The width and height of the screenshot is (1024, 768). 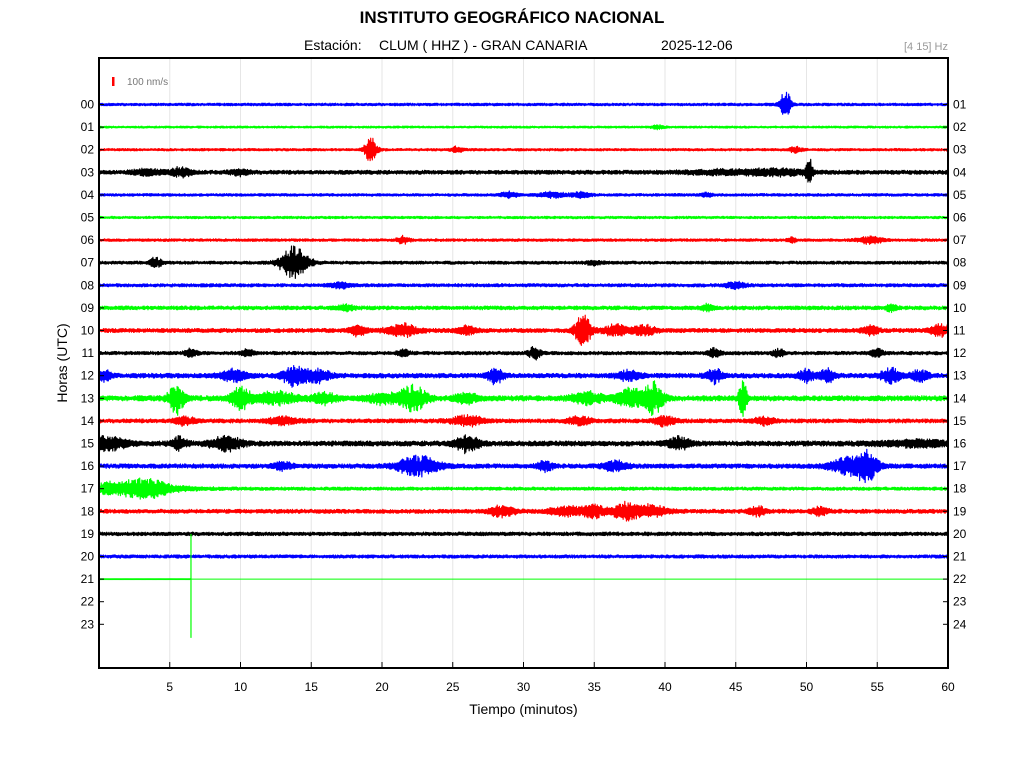 What do you see at coordinates (960, 105) in the screenshot?
I see `hour-label-right: 01` at bounding box center [960, 105].